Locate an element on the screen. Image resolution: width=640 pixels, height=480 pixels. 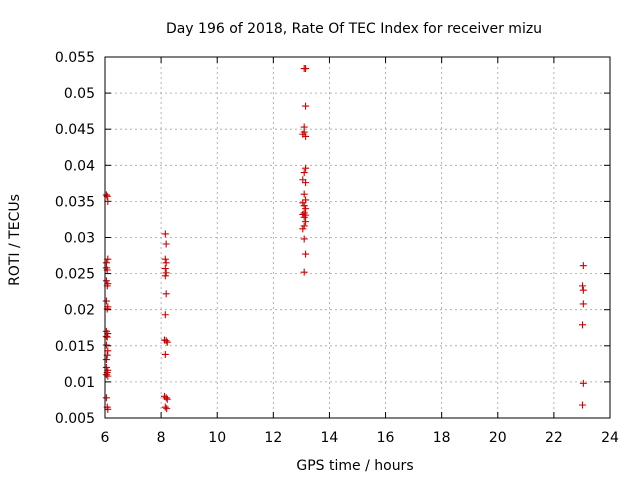
x-tick-label: 8 is located at coordinates (161, 438).